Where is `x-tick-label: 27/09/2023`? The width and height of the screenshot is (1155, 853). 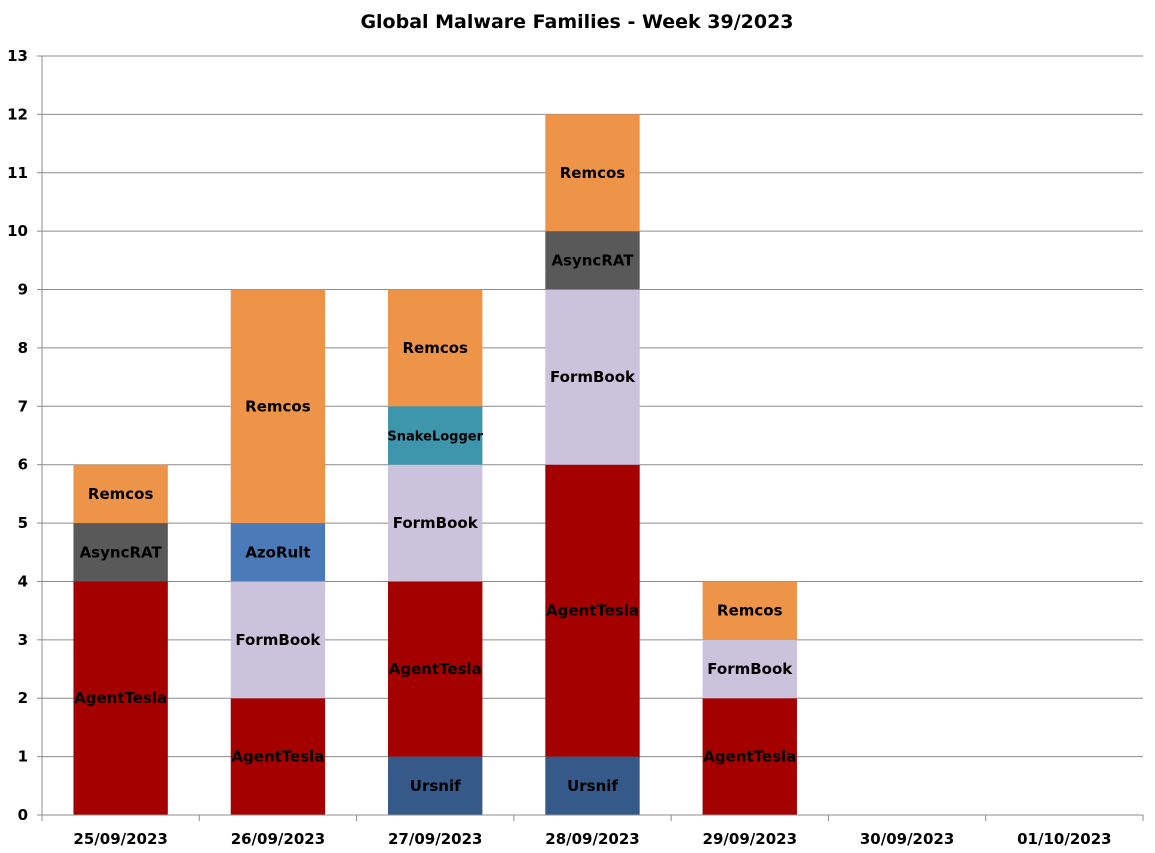 x-tick-label: 27/09/2023 is located at coordinates (435, 839).